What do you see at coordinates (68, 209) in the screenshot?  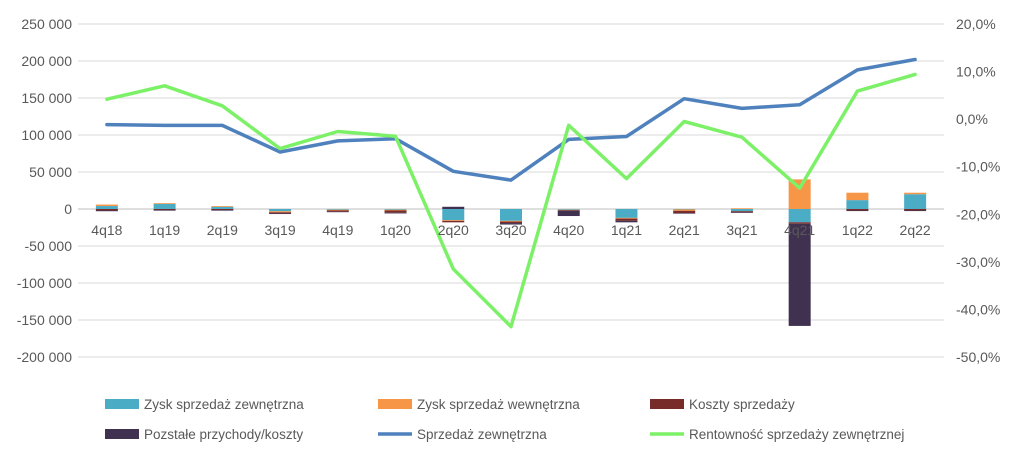 I see `left-axis-tick-label: 0` at bounding box center [68, 209].